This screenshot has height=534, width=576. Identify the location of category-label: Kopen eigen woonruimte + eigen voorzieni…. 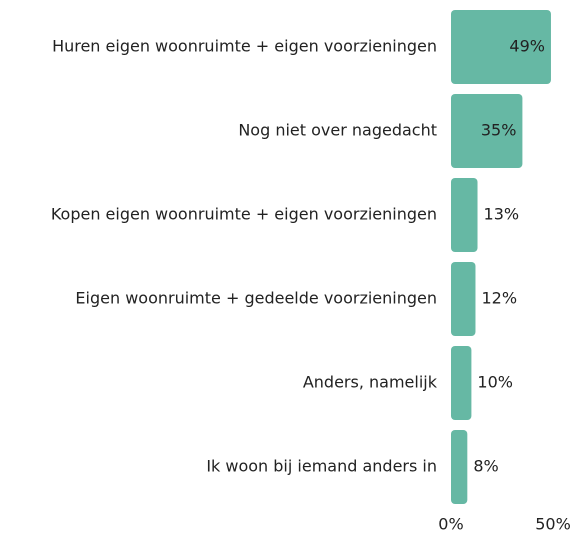
(244, 214).